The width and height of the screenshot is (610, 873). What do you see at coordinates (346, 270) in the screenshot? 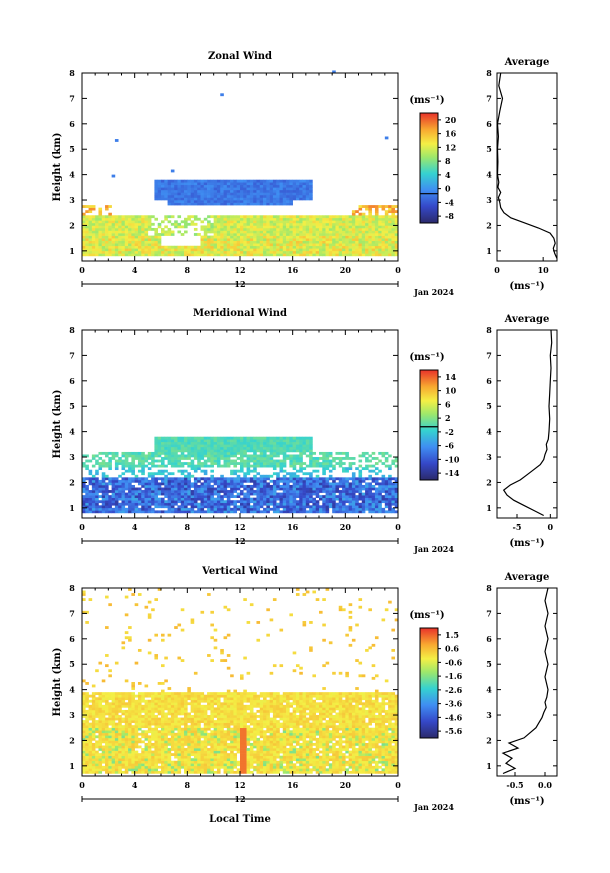
I see `x-tick-label: 20` at bounding box center [346, 270].